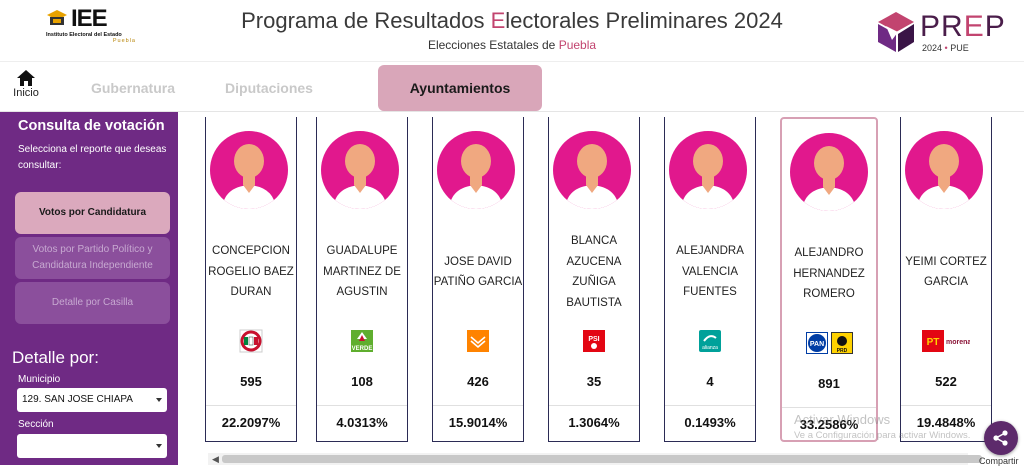  I want to click on candidate-percentage: 33.2586%, so click(829, 424).